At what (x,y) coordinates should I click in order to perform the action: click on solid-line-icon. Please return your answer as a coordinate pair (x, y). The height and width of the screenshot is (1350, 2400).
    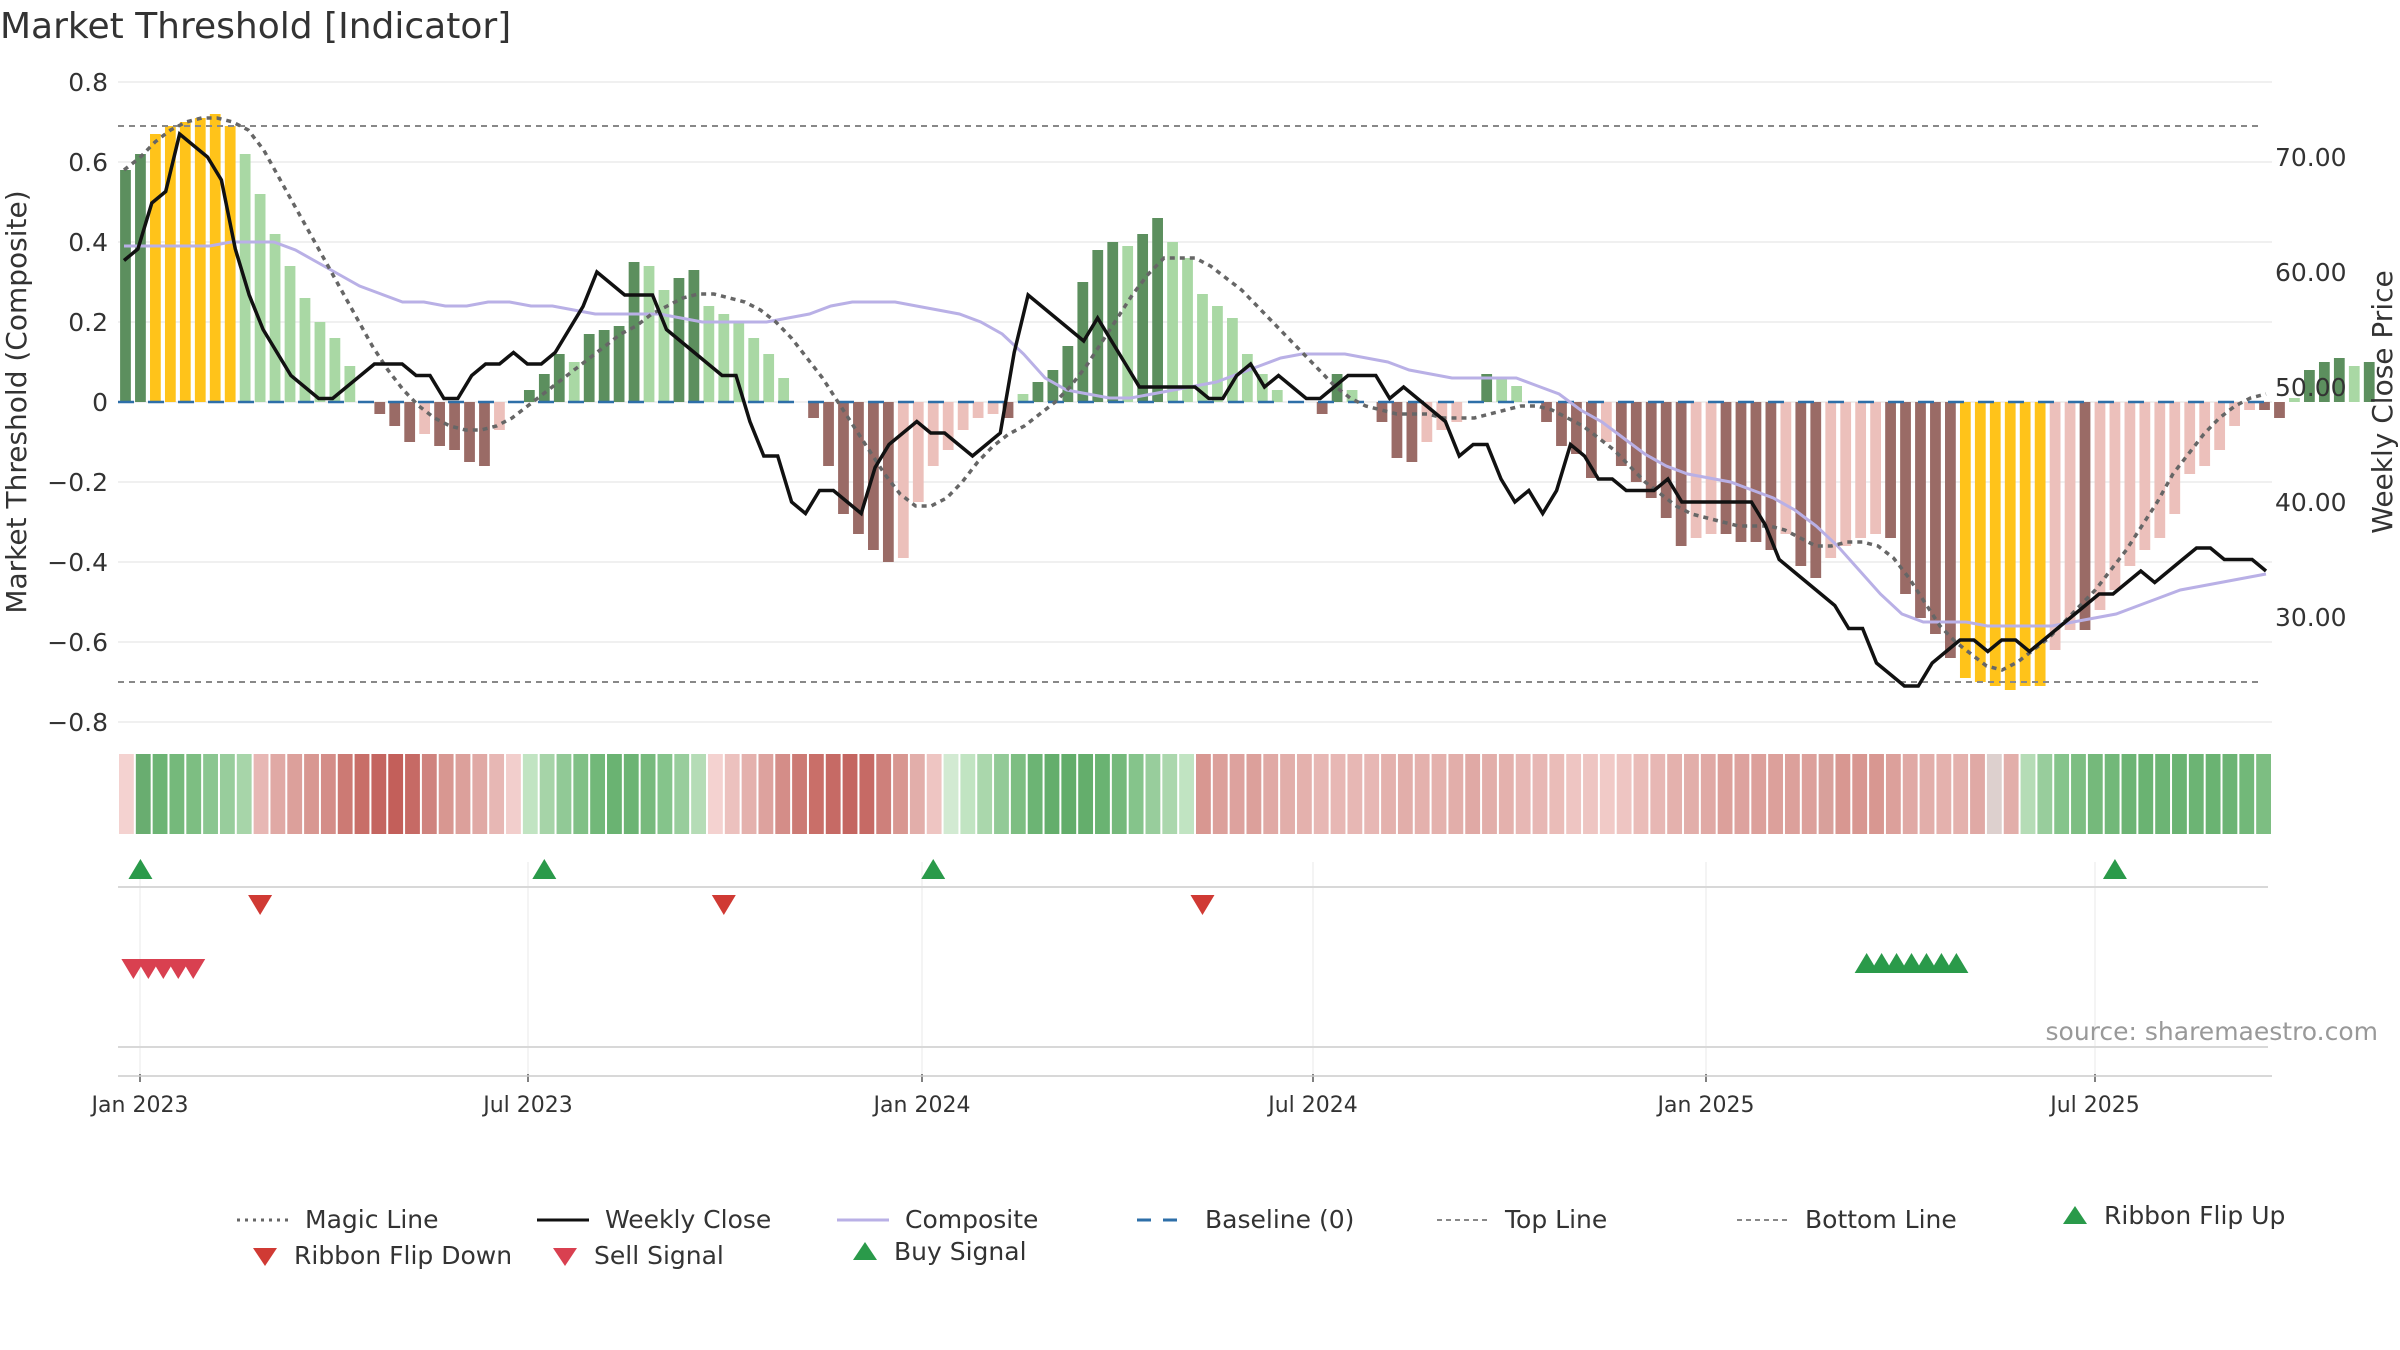
    Looking at the image, I should click on (563, 1219).